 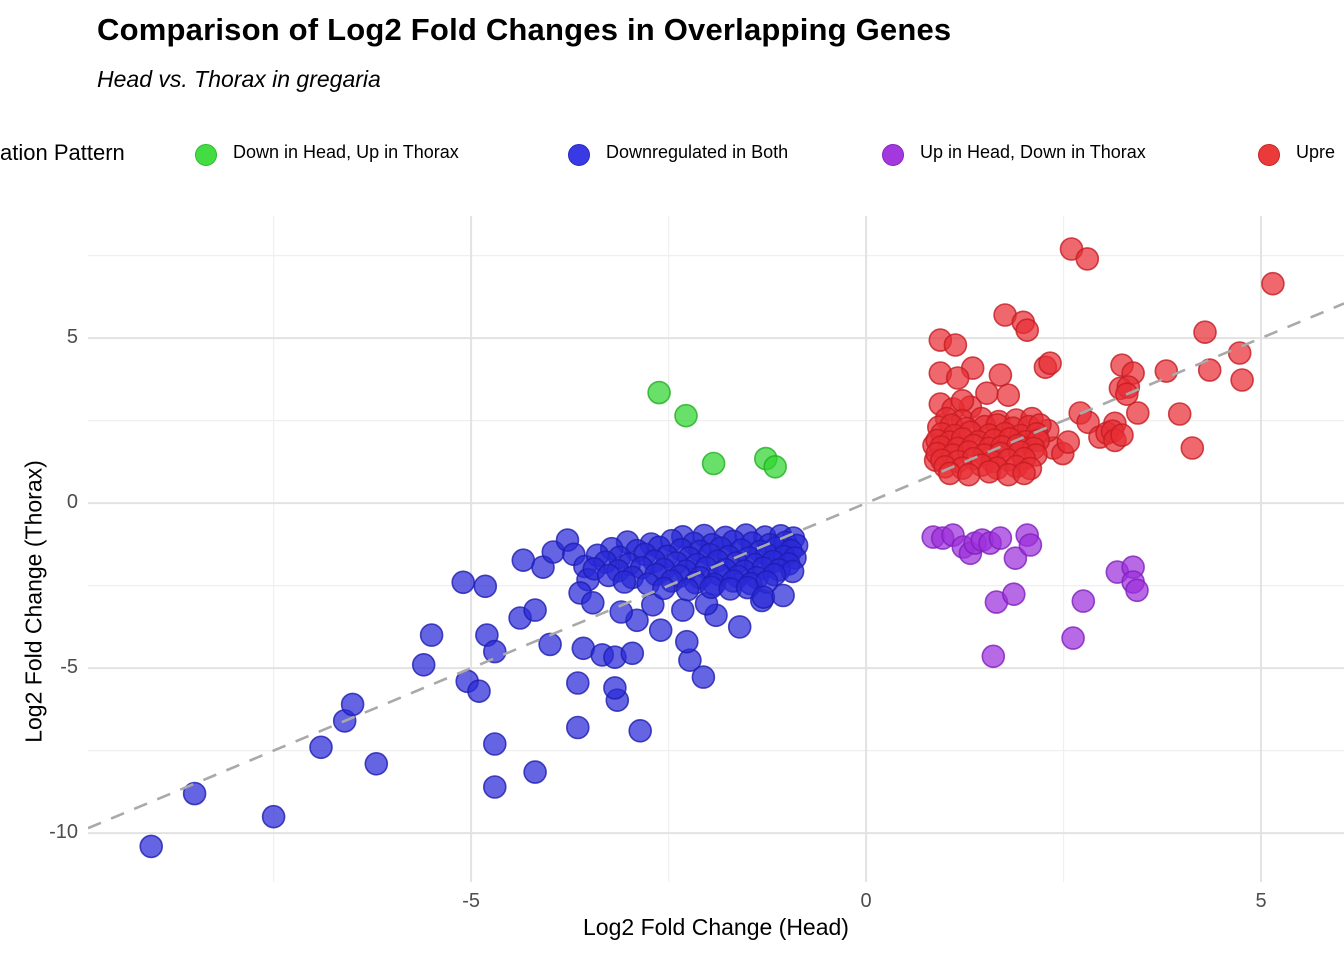 I want to click on legend-item-label: Downregulated in Both, so click(x=697, y=152).